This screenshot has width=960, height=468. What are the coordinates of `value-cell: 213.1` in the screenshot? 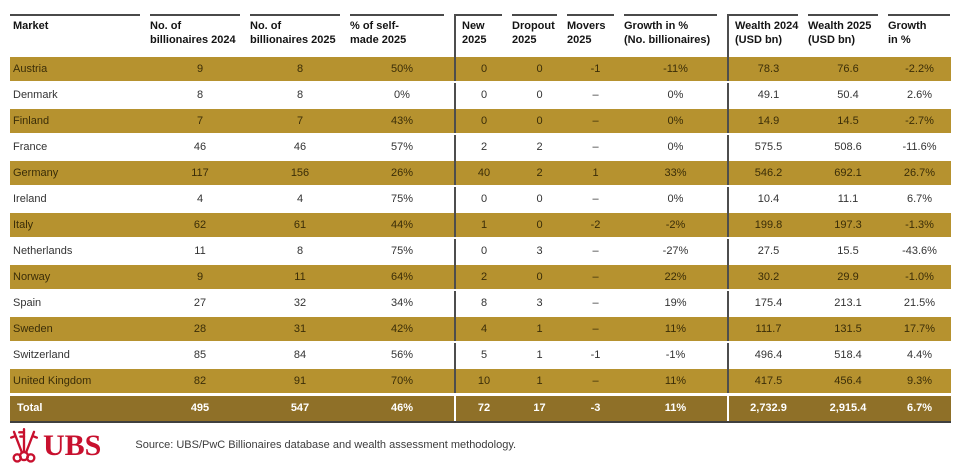 It's located at (848, 302).